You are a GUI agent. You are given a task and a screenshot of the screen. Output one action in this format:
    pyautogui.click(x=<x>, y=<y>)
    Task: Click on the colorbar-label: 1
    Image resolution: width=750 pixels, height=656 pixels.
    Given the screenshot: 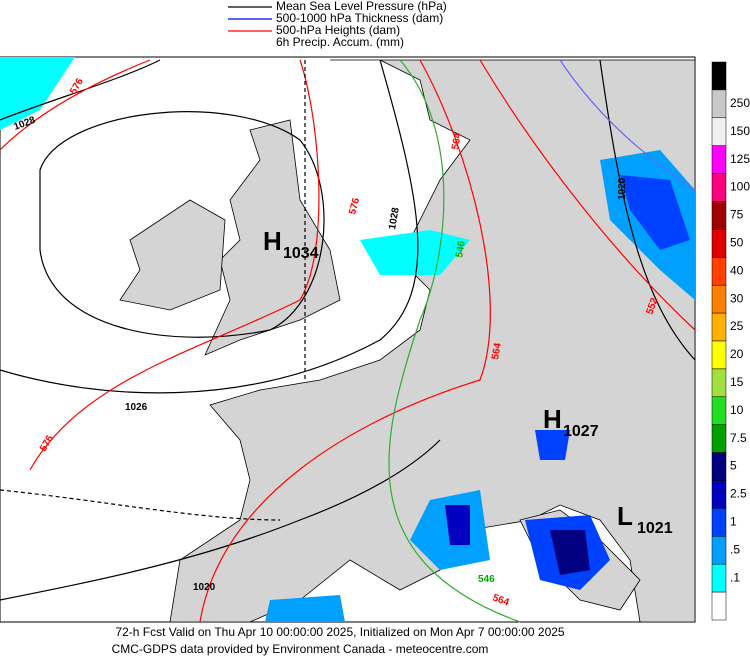 What is the action you would take?
    pyautogui.click(x=733, y=522)
    